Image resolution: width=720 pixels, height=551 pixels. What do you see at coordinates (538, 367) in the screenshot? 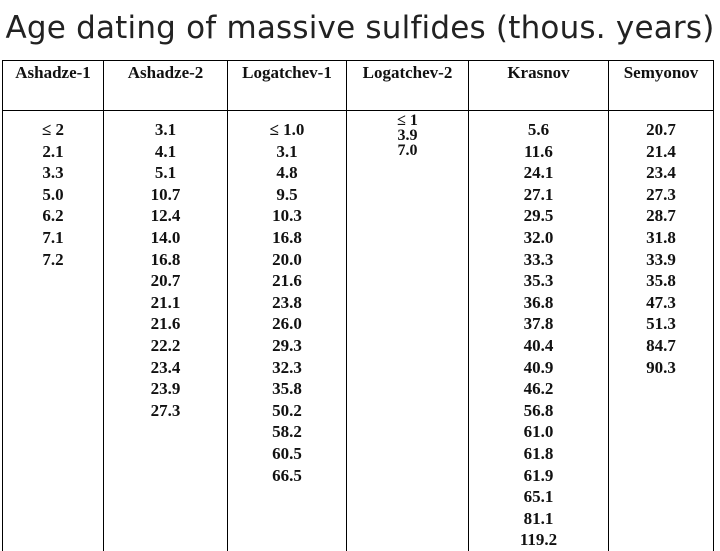
I see `table-cell: 40.9` at bounding box center [538, 367].